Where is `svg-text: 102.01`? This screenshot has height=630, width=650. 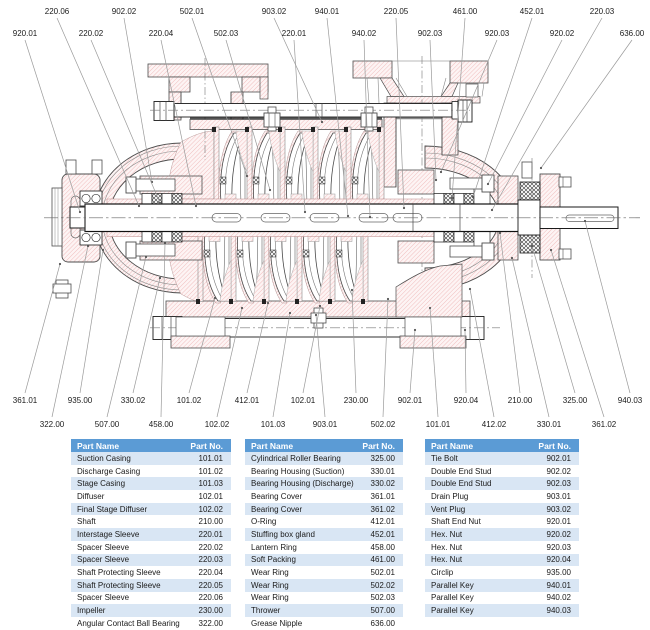 svg-text: 102.01 is located at coordinates (303, 400).